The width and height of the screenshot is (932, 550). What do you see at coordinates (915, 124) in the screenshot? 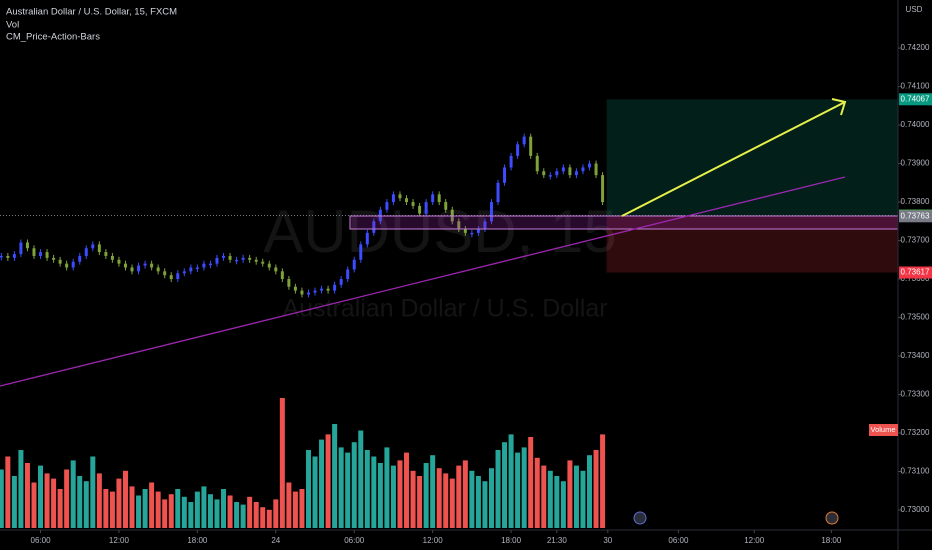
I see `y-tick-label: 0.74000` at bounding box center [915, 124].